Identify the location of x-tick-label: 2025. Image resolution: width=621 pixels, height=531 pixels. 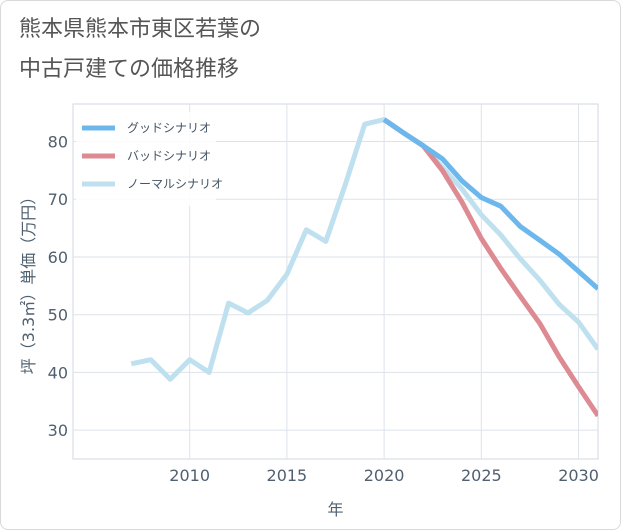
(481, 475).